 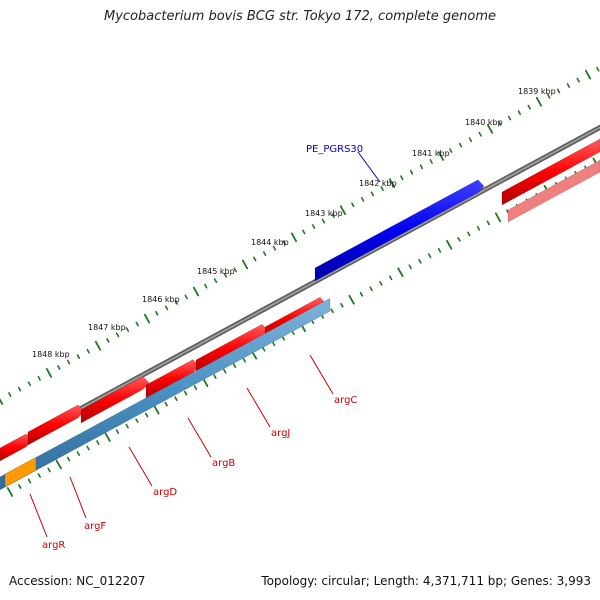 I want to click on gene-label-argC: argC, so click(x=345, y=400).